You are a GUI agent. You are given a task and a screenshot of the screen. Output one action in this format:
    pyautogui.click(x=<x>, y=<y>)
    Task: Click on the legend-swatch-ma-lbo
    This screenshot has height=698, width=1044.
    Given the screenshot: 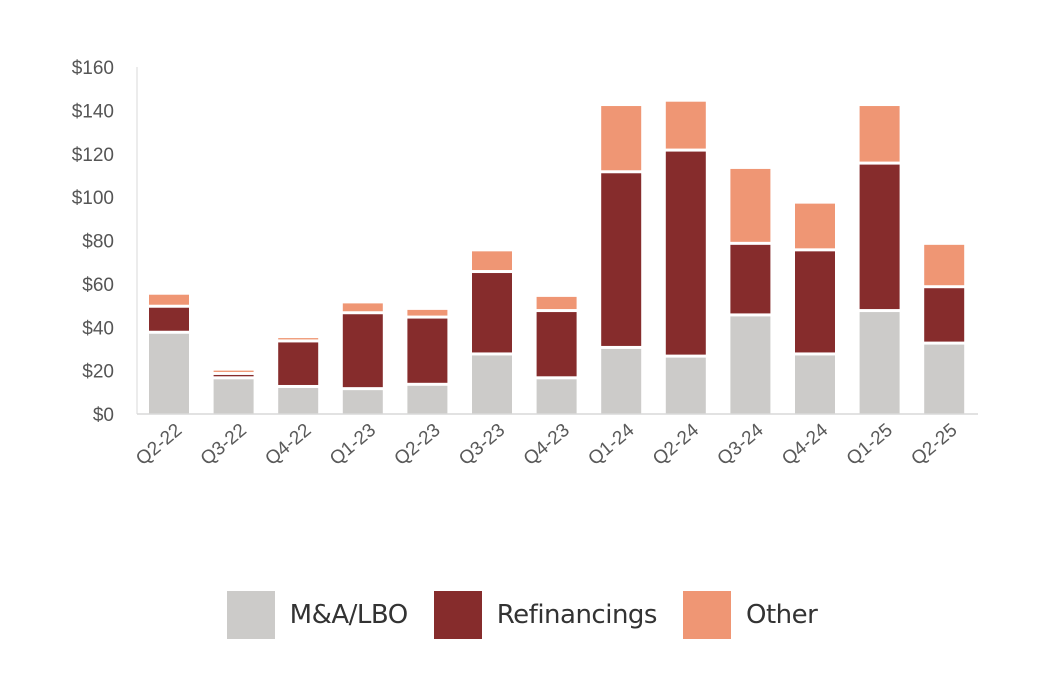 What is the action you would take?
    pyautogui.click(x=250, y=615)
    